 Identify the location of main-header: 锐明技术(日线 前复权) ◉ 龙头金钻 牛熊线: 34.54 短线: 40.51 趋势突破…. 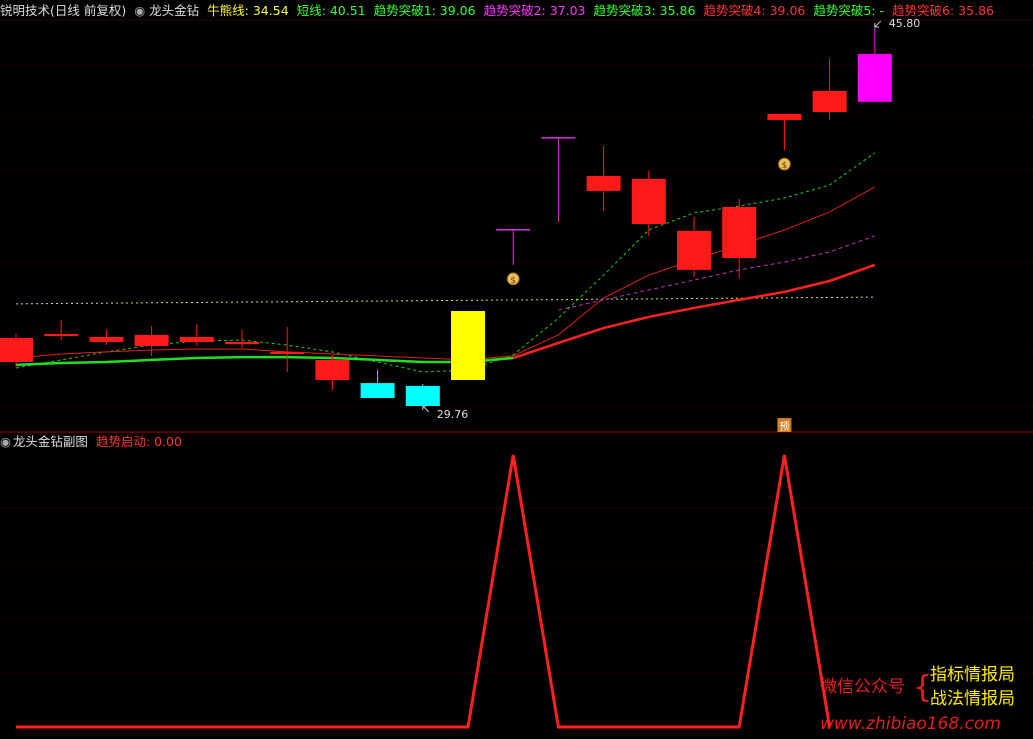
(501, 11).